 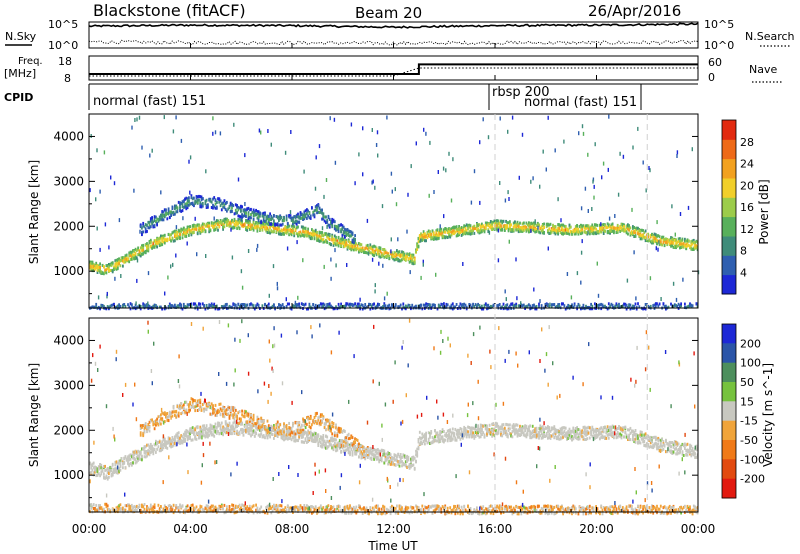 I want to click on cpid-segment-3: normal (fast) 151, so click(x=580, y=102).